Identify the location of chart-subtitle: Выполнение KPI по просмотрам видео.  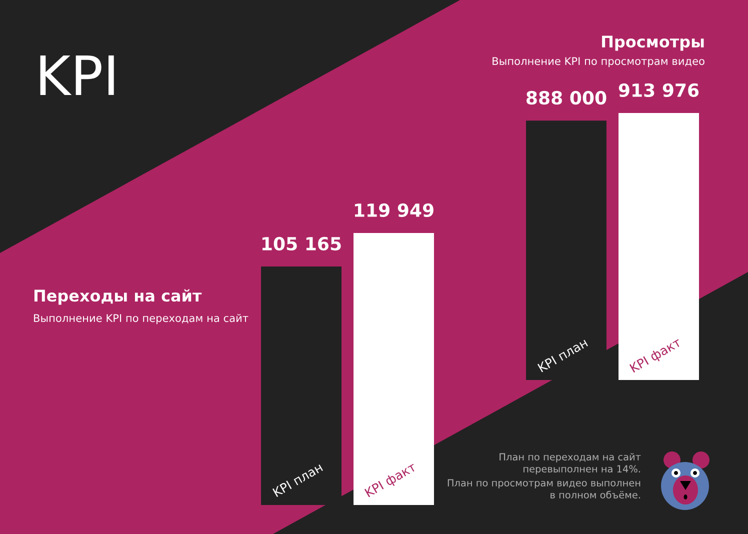
(598, 62).